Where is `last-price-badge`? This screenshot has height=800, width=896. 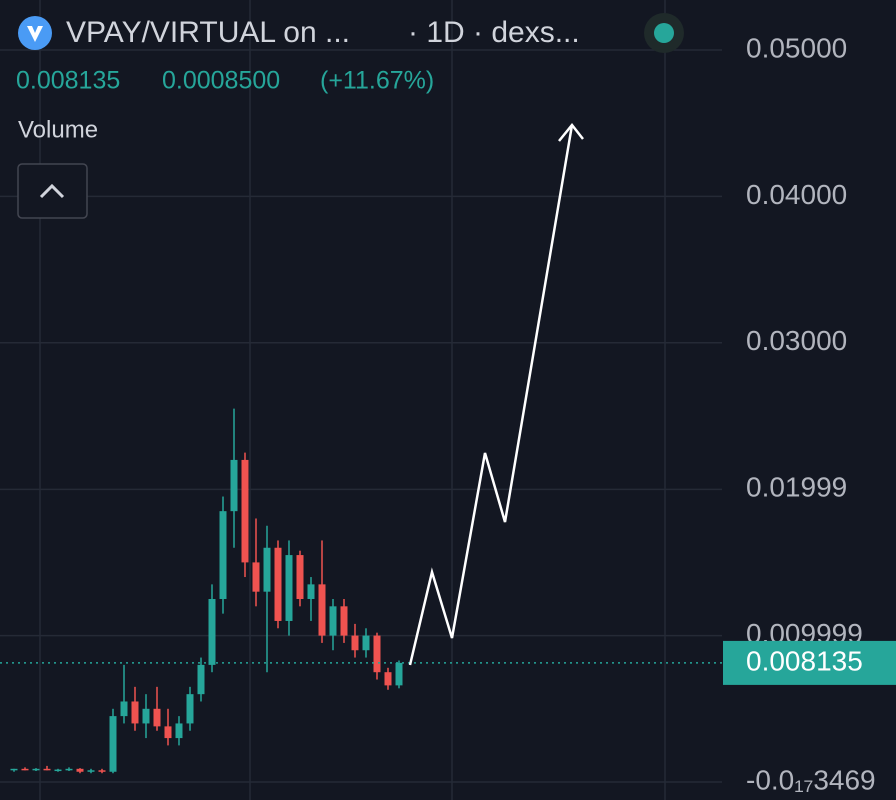 last-price-badge is located at coordinates (809, 662).